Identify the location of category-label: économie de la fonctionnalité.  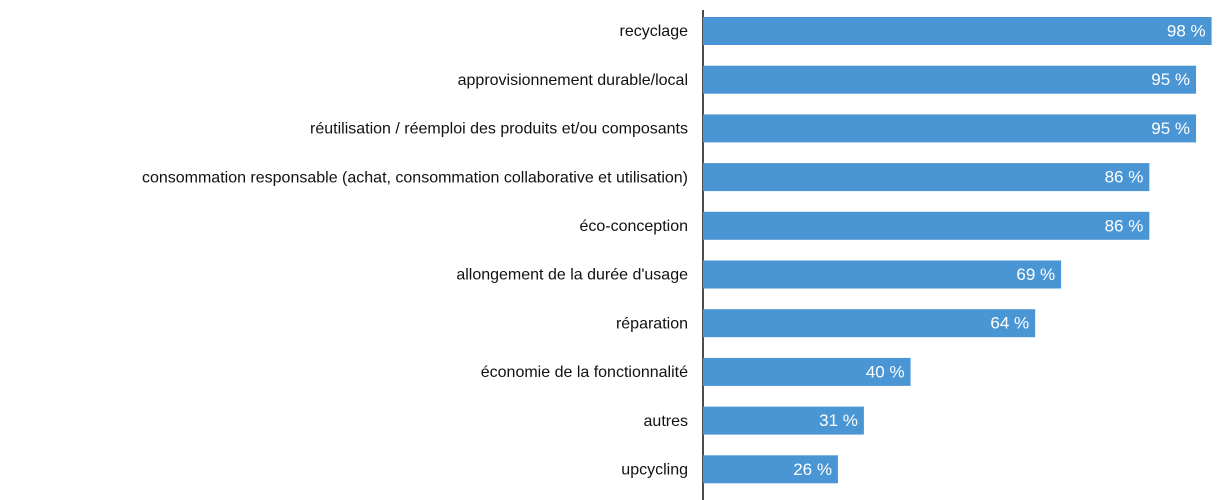
(584, 372).